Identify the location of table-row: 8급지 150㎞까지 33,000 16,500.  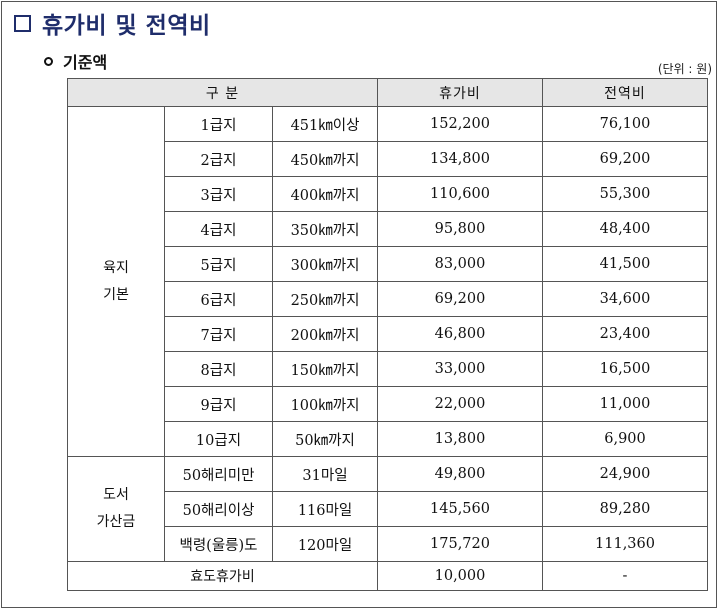
(388, 369).